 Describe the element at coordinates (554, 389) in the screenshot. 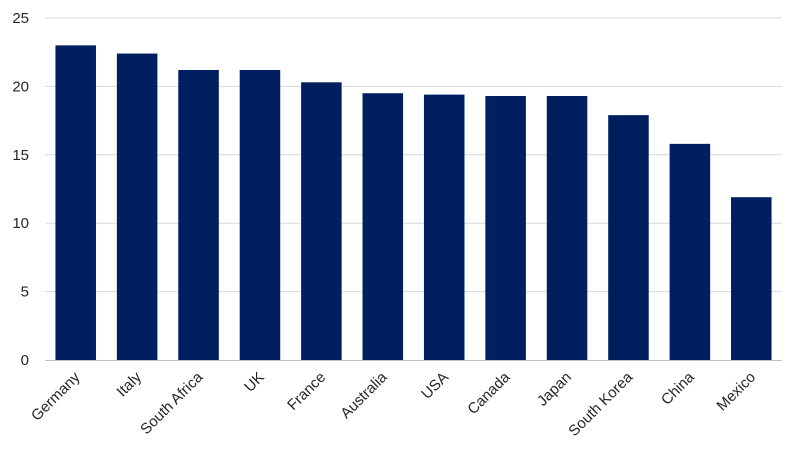

I see `x-category-label: Japan` at that location.